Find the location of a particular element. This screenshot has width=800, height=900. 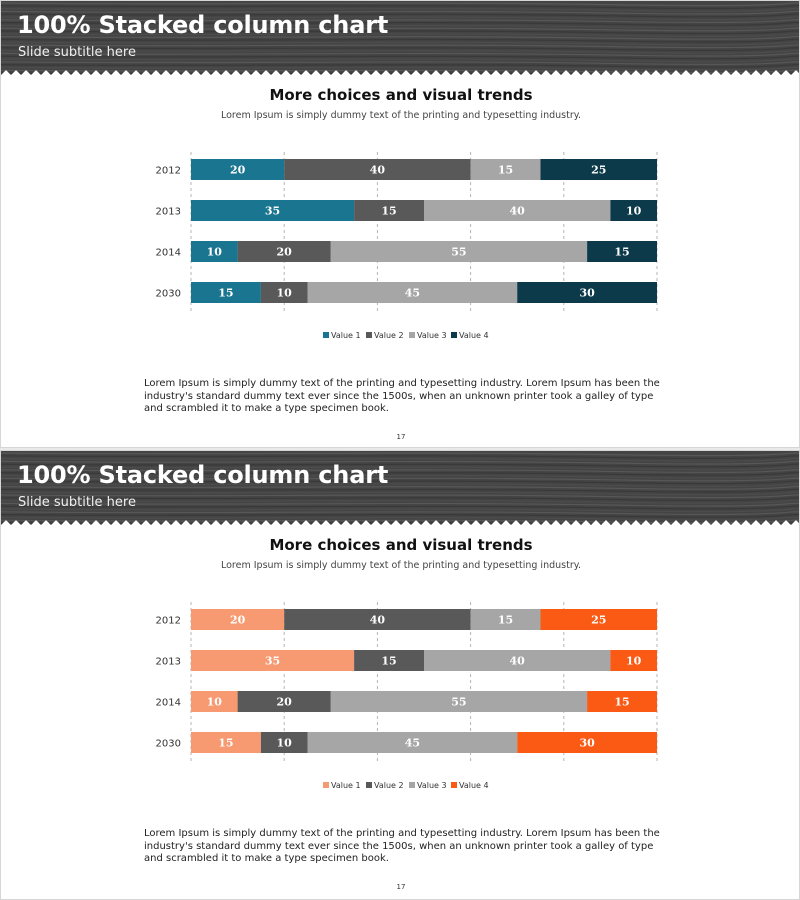

slide-subtitle: Slide subtitle here is located at coordinates (77, 502).